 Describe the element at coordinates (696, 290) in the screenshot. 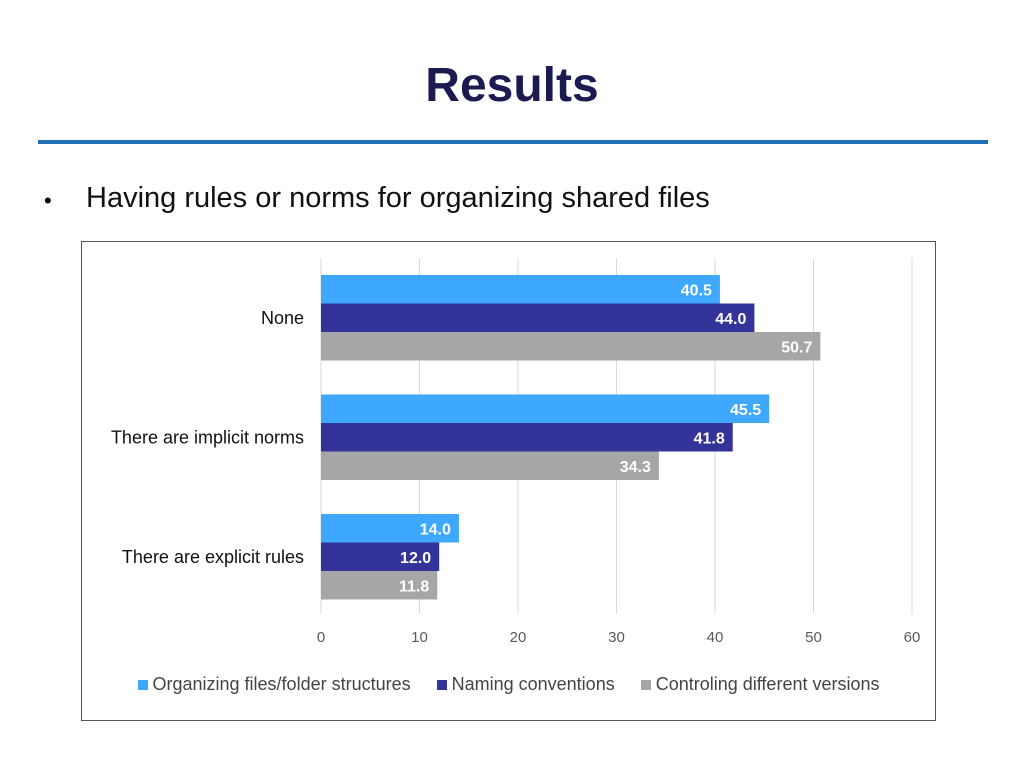

I see `data-label: 40.5` at that location.